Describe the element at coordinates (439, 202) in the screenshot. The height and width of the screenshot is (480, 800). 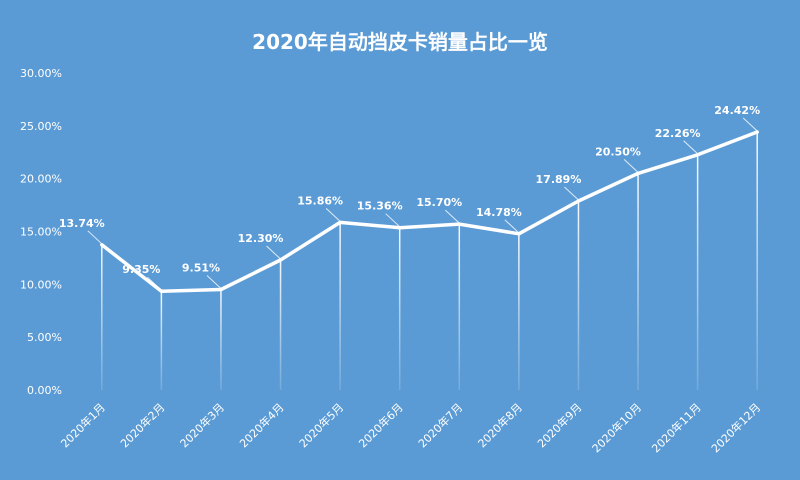
I see `data-label: 15.70%` at that location.